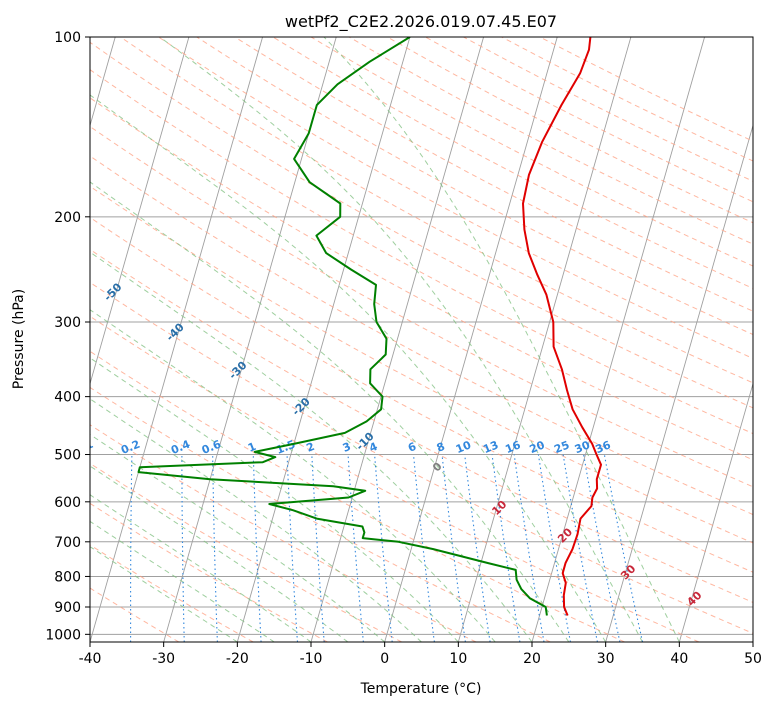  Describe the element at coordinates (421, 689) in the screenshot. I see `x-axis-label: Temperature (°C)` at that location.